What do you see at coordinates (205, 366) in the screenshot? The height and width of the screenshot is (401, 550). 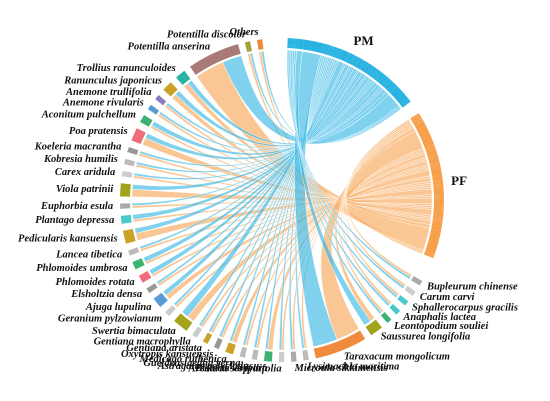 I see `category-label: Astragalus polycladus` at bounding box center [205, 366].